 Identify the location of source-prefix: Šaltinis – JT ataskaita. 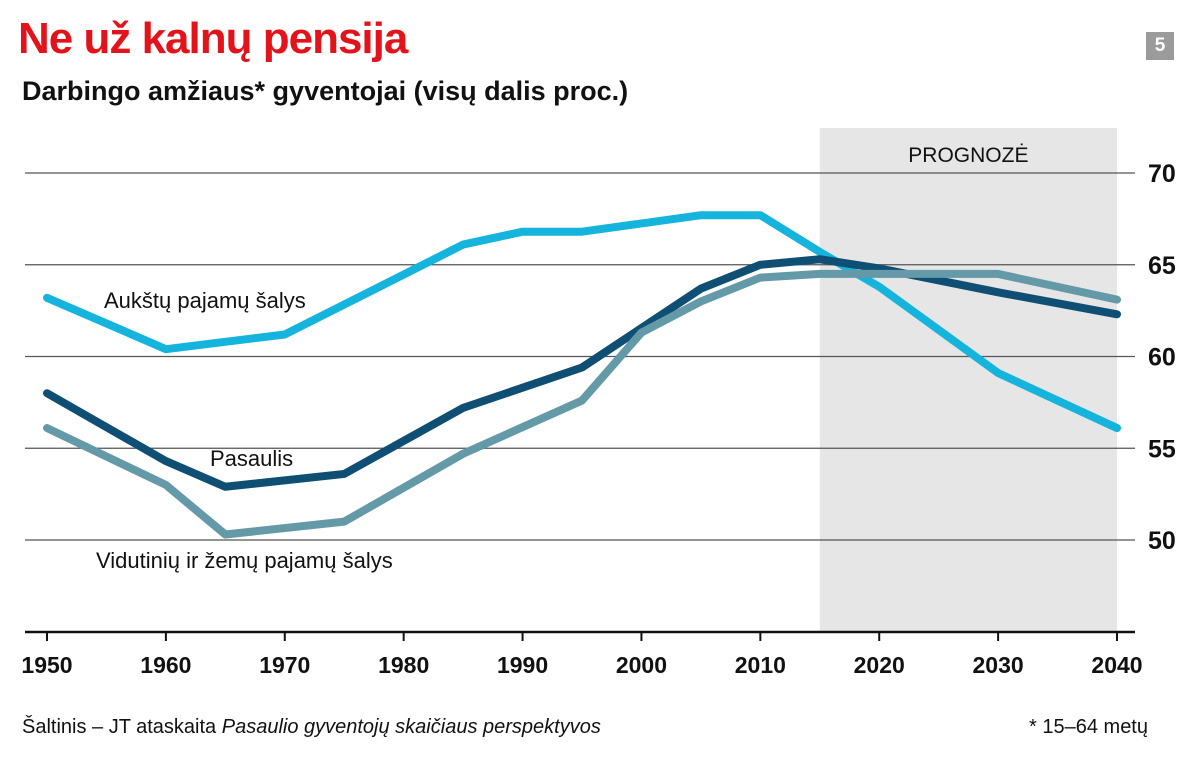
(122, 727).